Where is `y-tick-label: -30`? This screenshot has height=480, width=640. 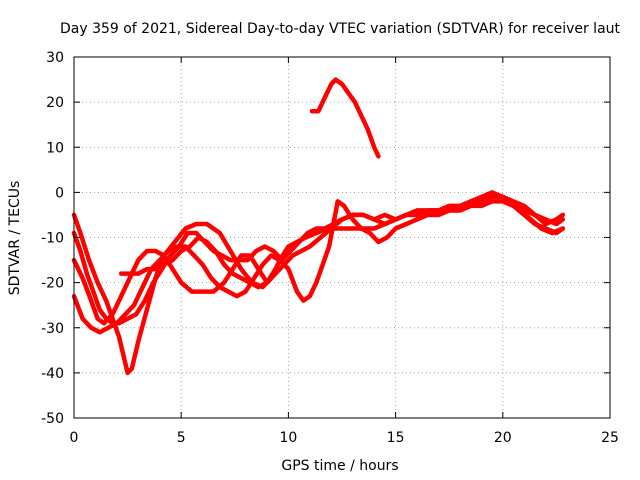
y-tick-label: -30 is located at coordinates (52, 329).